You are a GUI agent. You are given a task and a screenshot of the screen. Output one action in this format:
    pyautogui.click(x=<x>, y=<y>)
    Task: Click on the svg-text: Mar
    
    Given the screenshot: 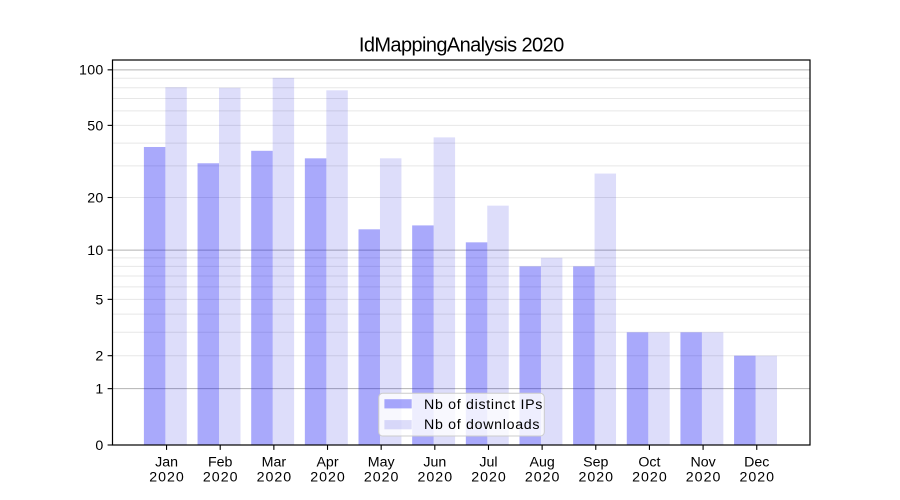 What is the action you would take?
    pyautogui.click(x=274, y=463)
    